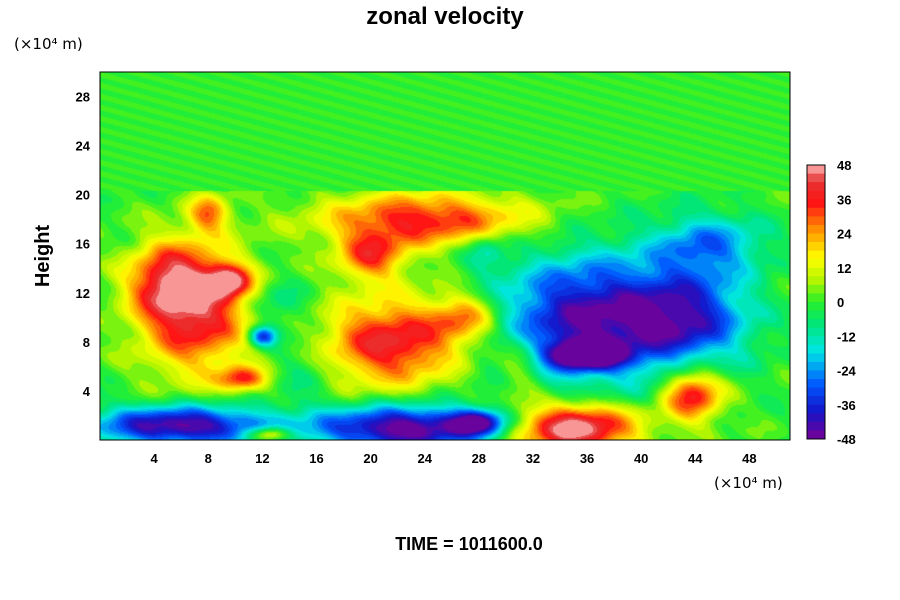 This screenshot has width=900, height=600. Describe the element at coordinates (695, 458) in the screenshot. I see `x-tick-label: 44` at that location.